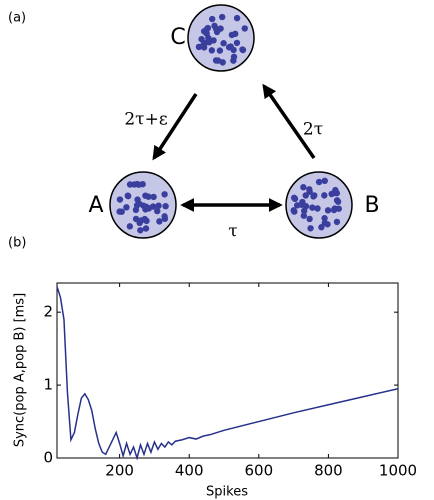  Describe the element at coordinates (48, 385) in the screenshot. I see `y-tick-label: 1` at that location.